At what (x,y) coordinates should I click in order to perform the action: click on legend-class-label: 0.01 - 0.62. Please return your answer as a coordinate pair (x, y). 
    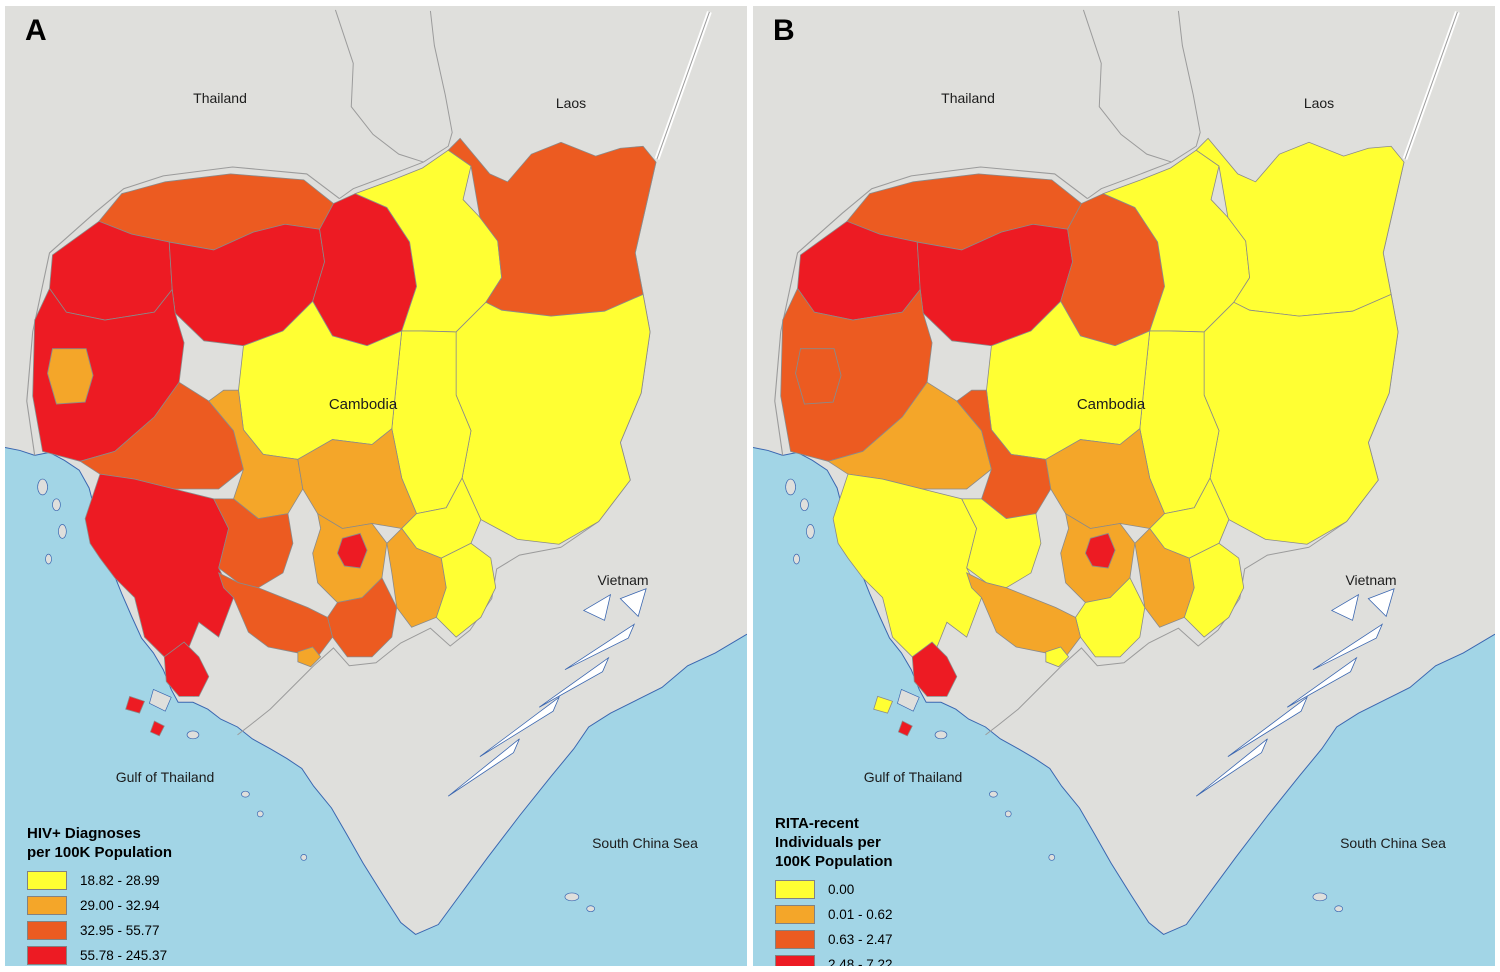
    Looking at the image, I should click on (860, 914).